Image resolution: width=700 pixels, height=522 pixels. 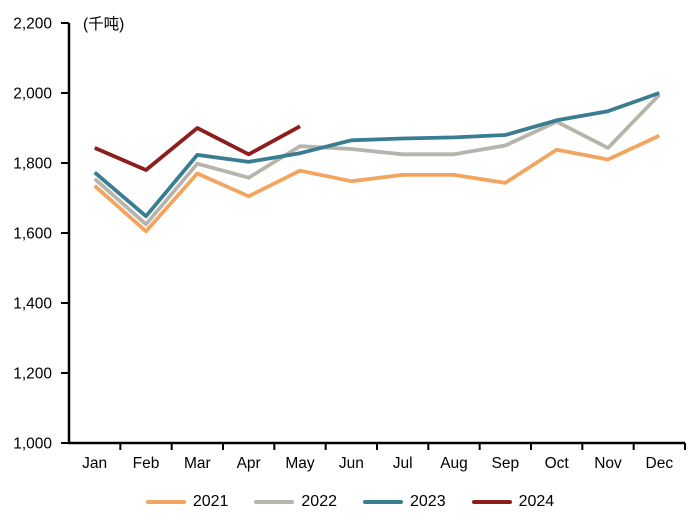 I want to click on legend-swatch-2024, so click(x=491, y=502).